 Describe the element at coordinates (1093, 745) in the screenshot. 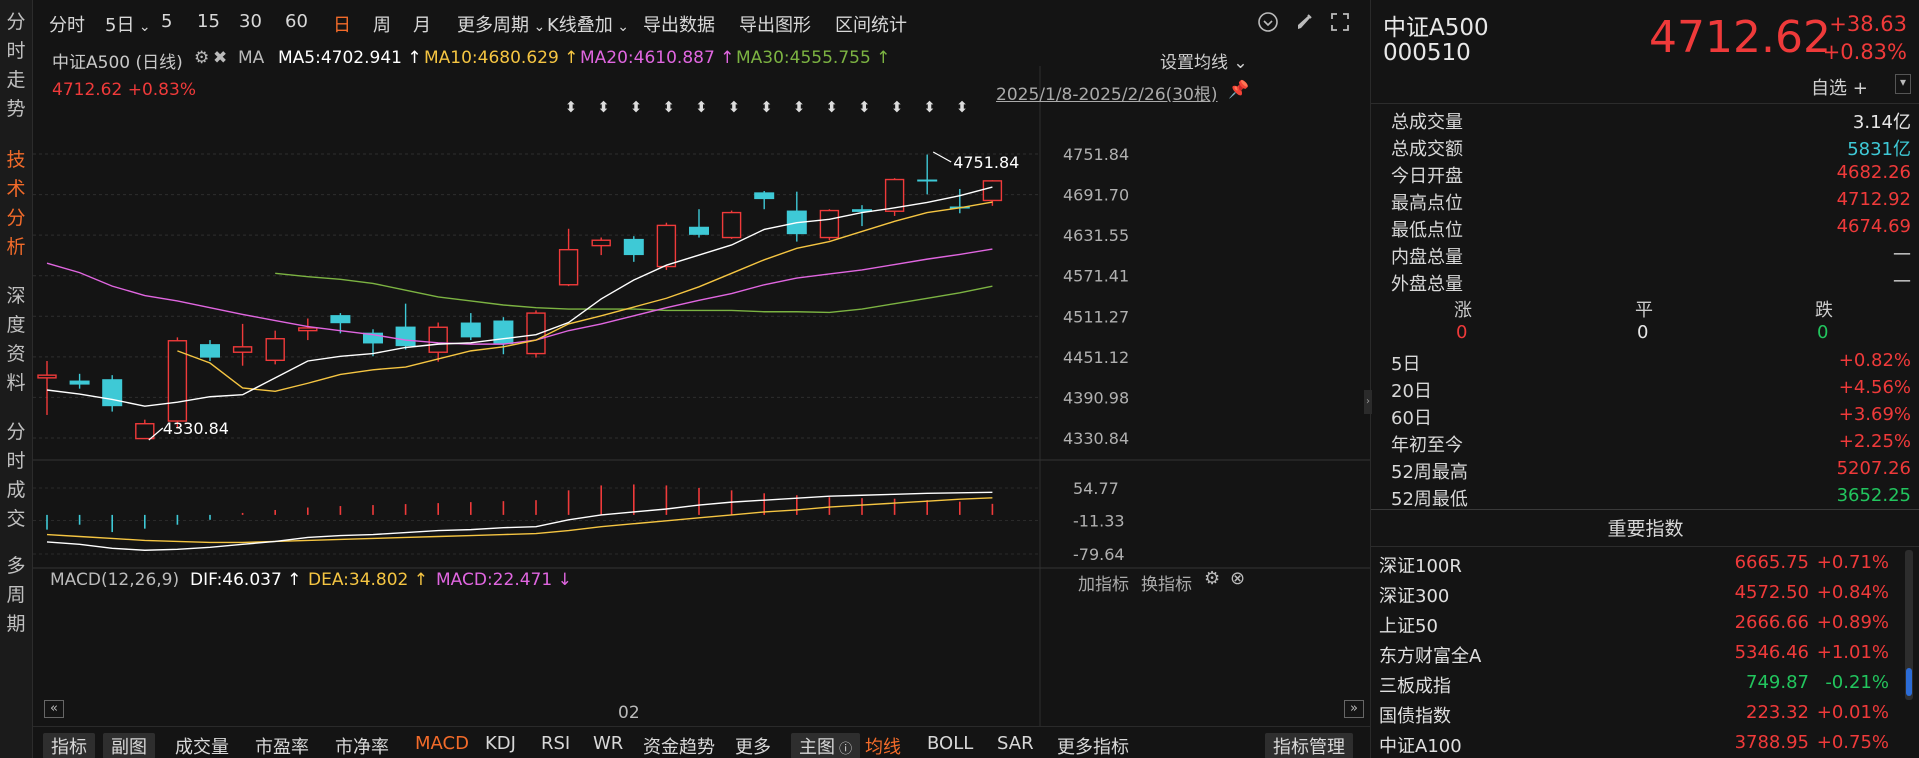

I see `indicator-tab: 更多指标` at that location.